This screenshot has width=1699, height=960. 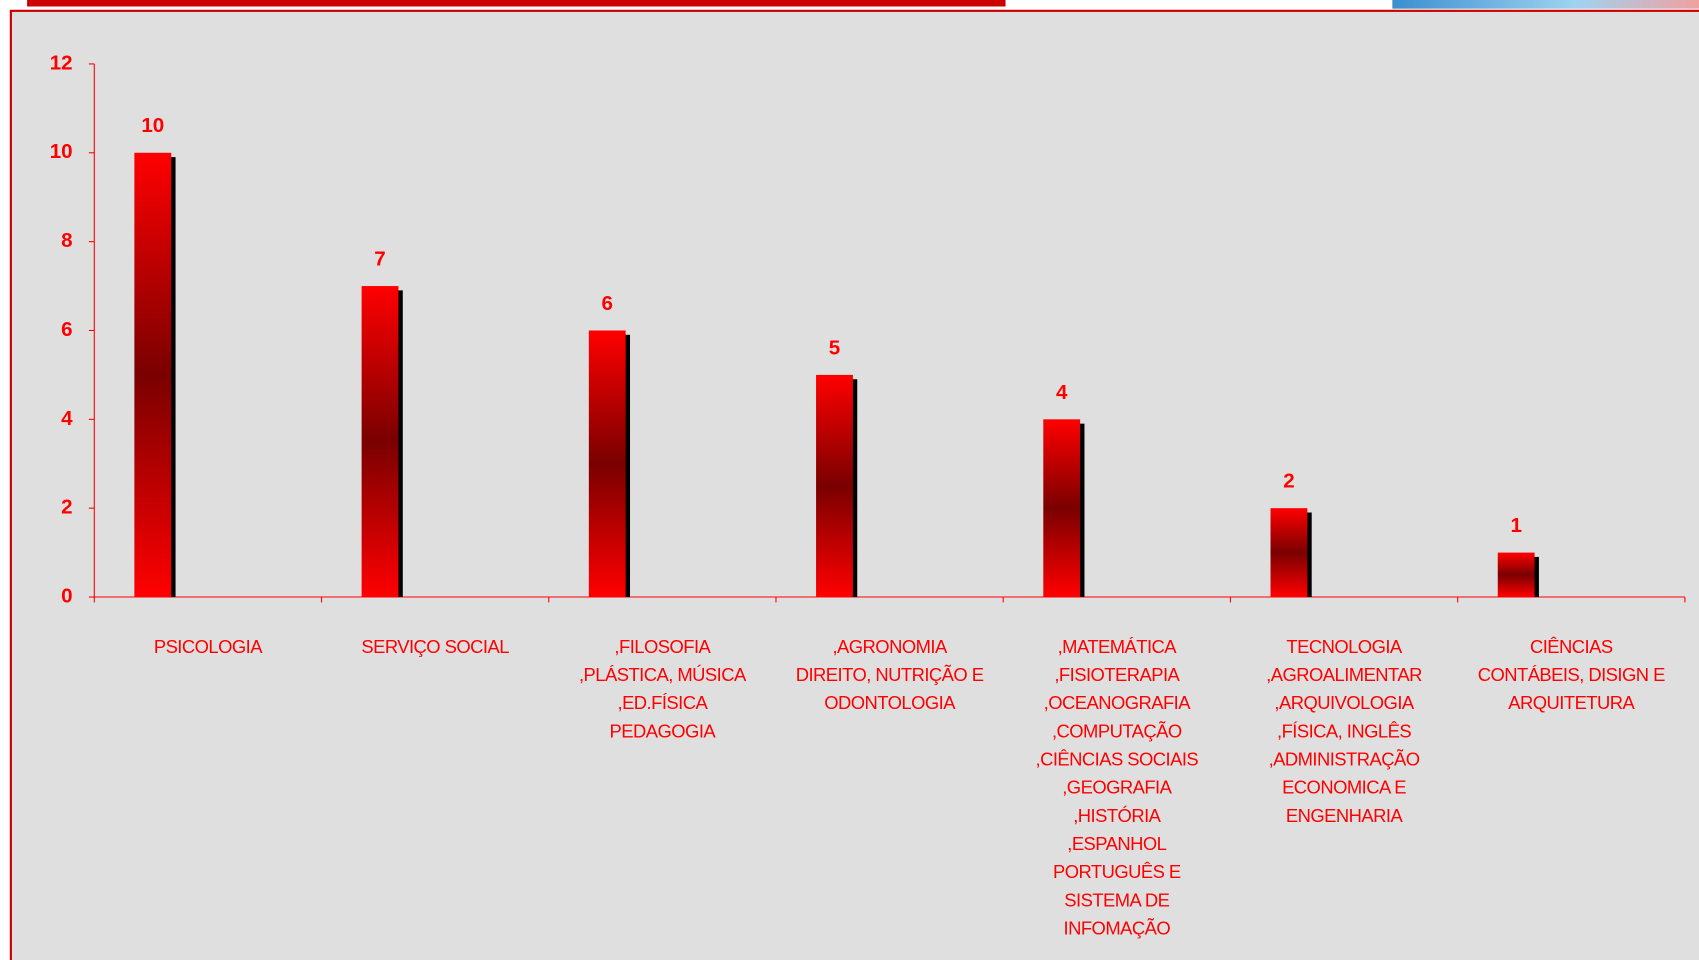 I want to click on x-tick-label: ,GEOGRAFIA, so click(x=1117, y=787).